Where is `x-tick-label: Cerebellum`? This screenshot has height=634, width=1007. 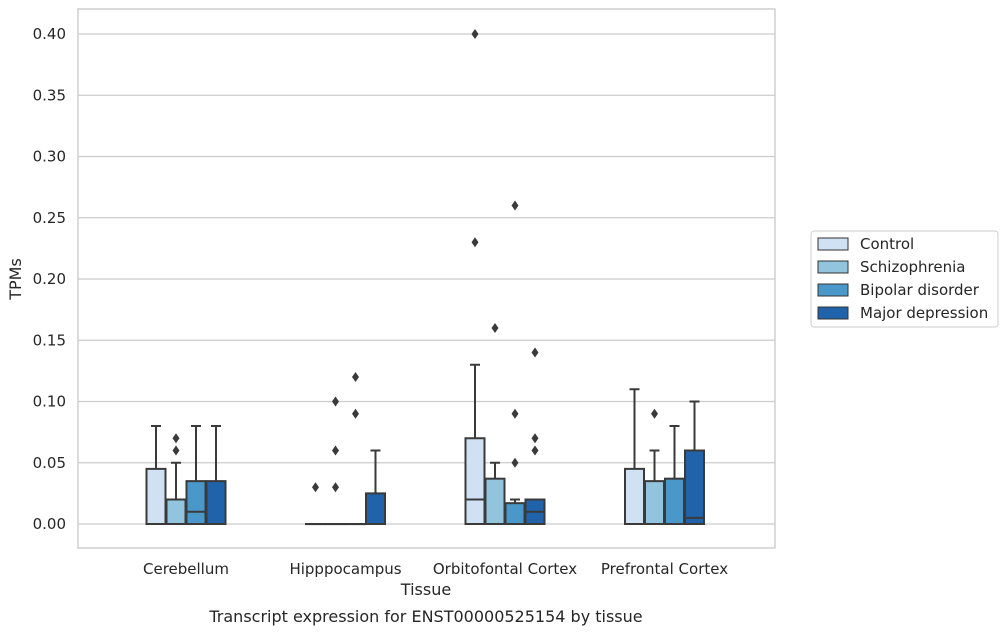 x-tick-label: Cerebellum is located at coordinates (186, 569).